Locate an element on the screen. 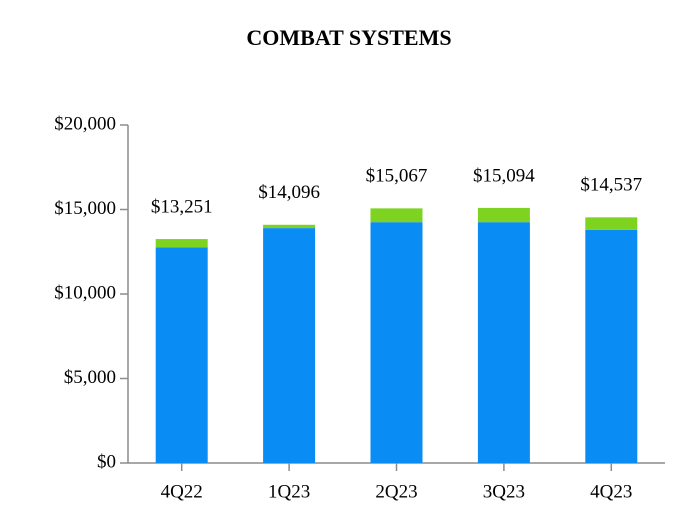  y-tick-label: $0 is located at coordinates (106, 461).